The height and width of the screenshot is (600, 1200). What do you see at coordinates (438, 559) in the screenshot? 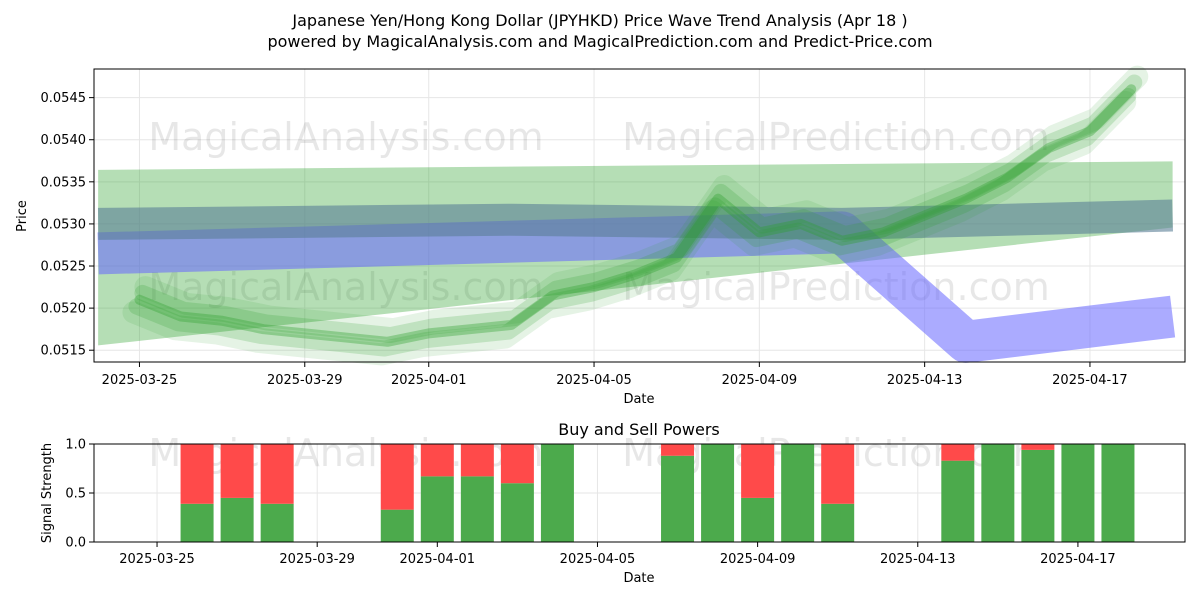
I see `signal-x-tick-label: 2025-04-01` at bounding box center [438, 559].